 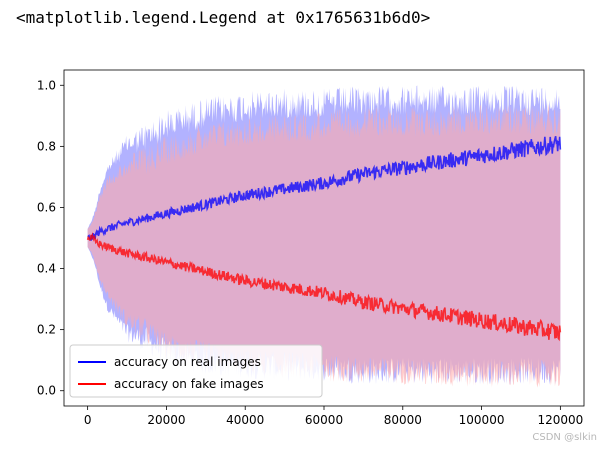 What do you see at coordinates (560, 420) in the screenshot?
I see `x-tick-label: 120000` at bounding box center [560, 420].